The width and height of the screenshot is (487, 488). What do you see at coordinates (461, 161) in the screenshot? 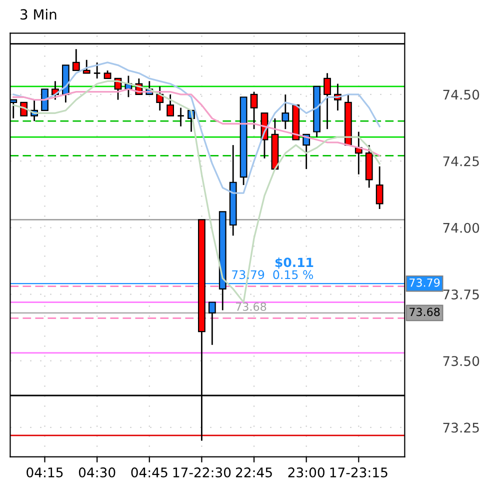
I see `y-tick-label: 74.25` at bounding box center [461, 161].